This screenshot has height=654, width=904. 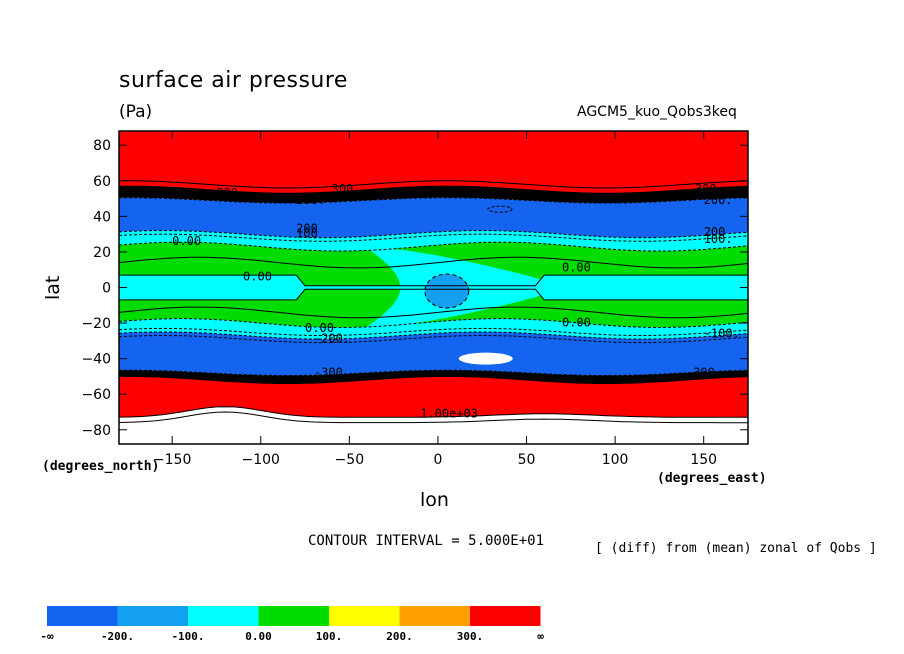 I want to click on colorbar-label: 100., so click(x=329, y=636).